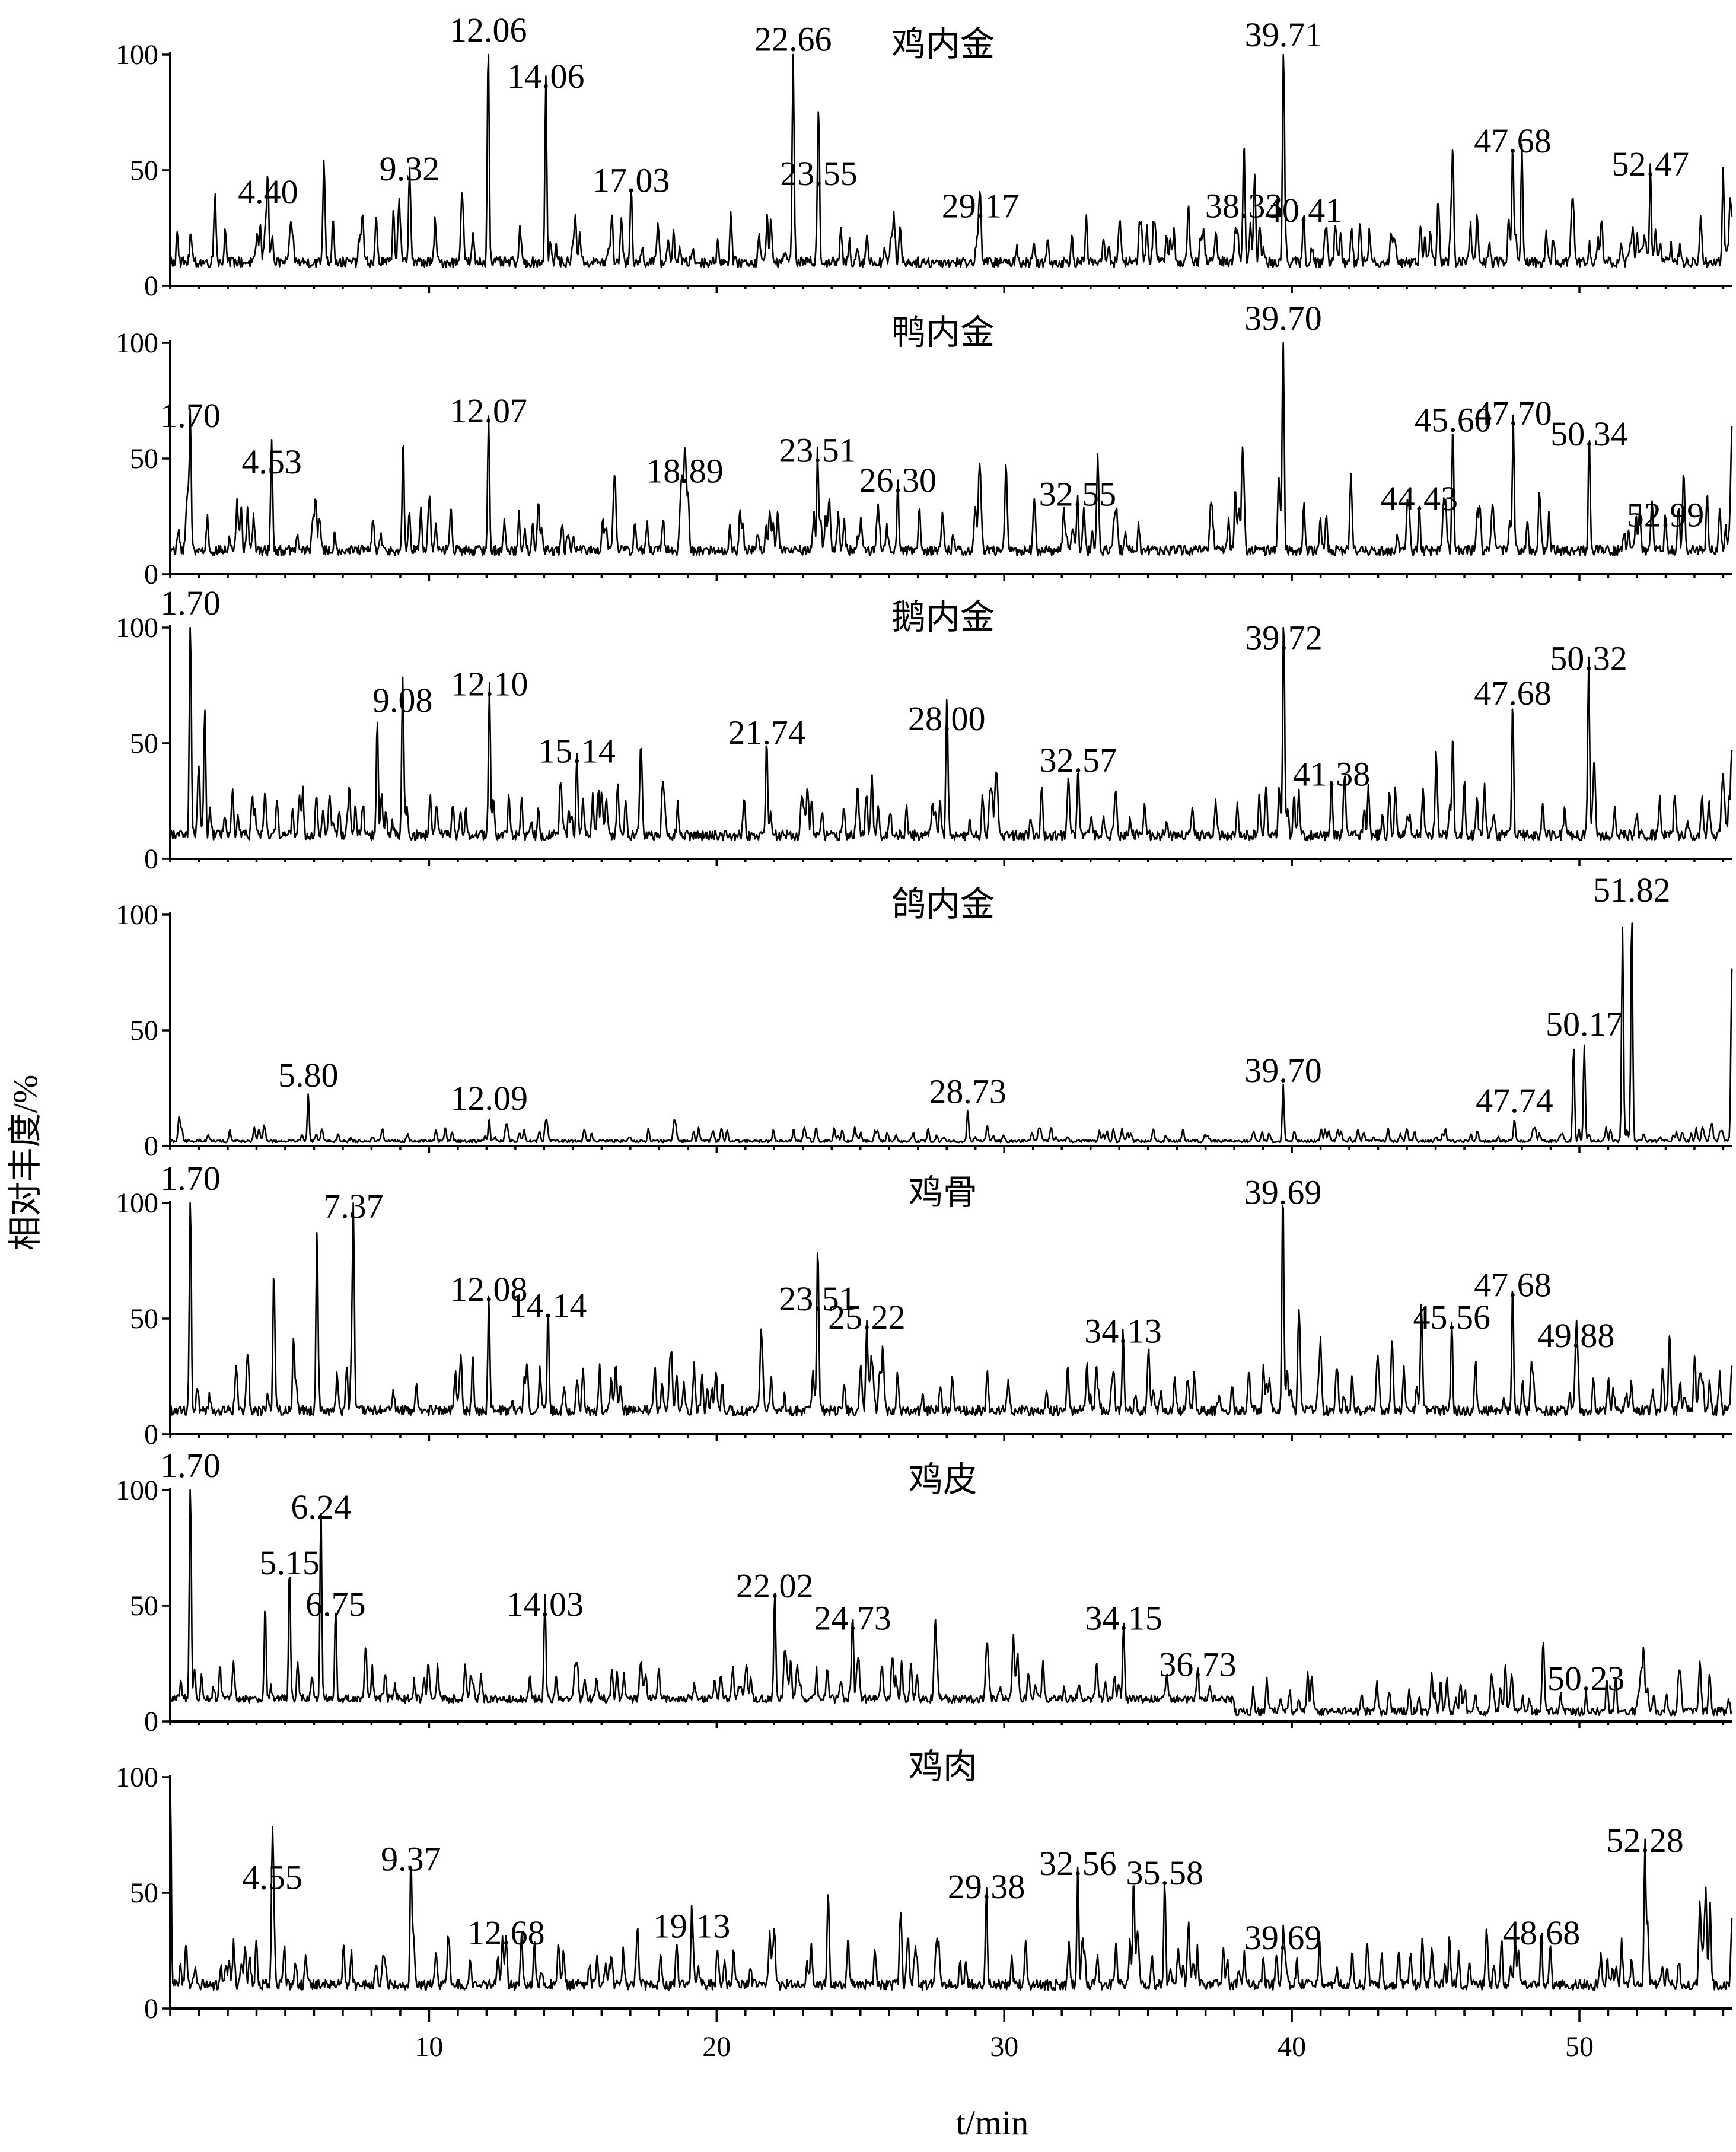 This screenshot has height=2152, width=1736. I want to click on peak-label: 34.15, so click(1123, 1618).